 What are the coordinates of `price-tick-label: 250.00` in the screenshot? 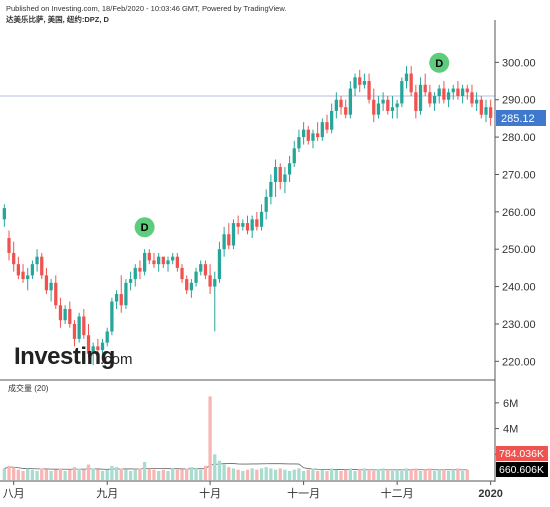 It's located at (519, 250).